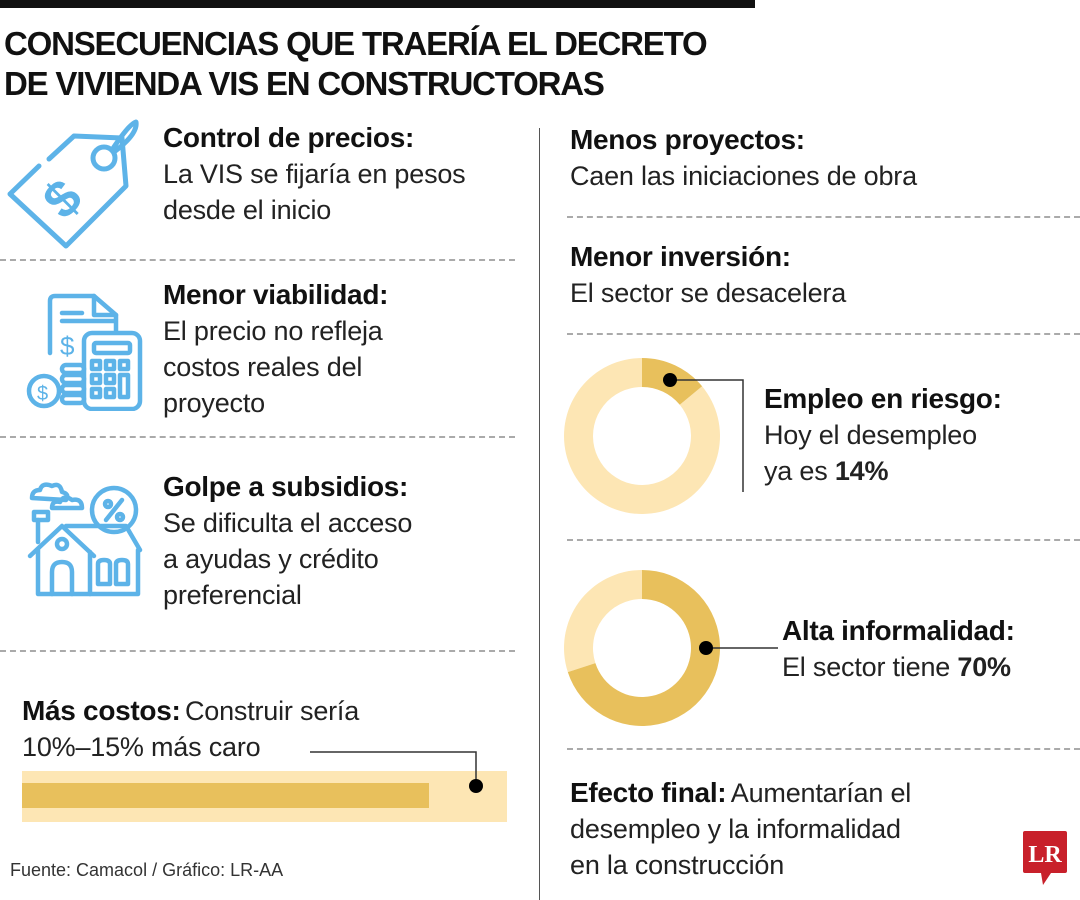  What do you see at coordinates (671, 542) in the screenshot?
I see `donut-charts` at bounding box center [671, 542].